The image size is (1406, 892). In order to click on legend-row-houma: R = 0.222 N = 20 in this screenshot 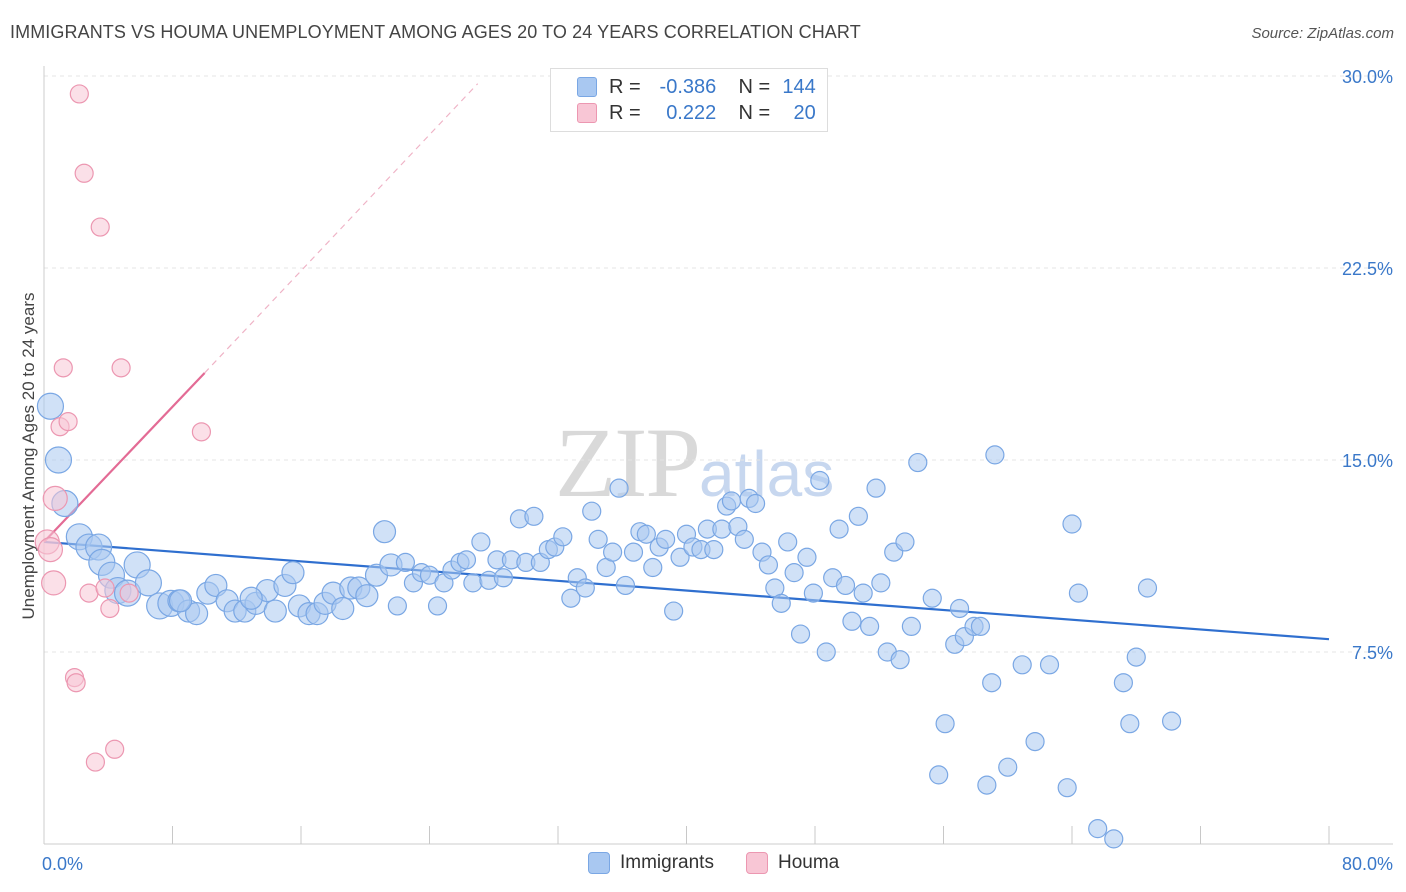, I will do `click(696, 113)`.